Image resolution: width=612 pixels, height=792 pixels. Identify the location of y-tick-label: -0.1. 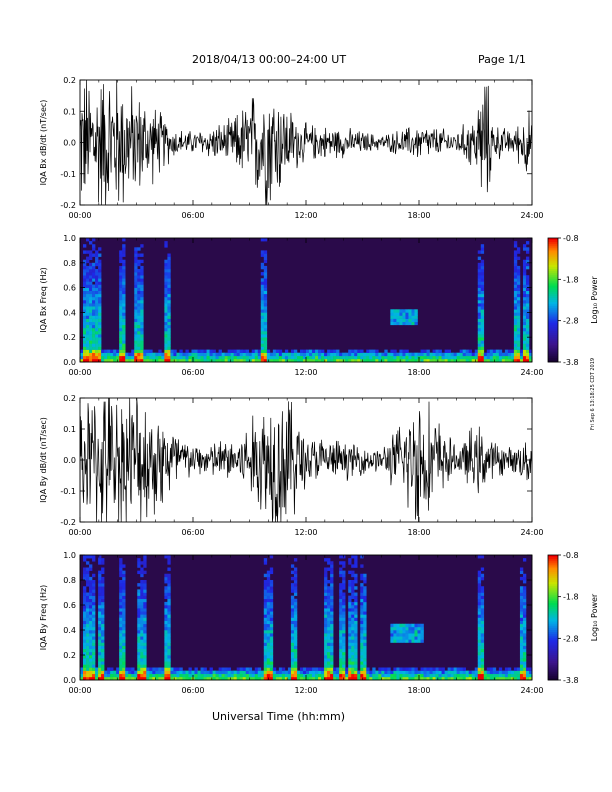
(68, 174).